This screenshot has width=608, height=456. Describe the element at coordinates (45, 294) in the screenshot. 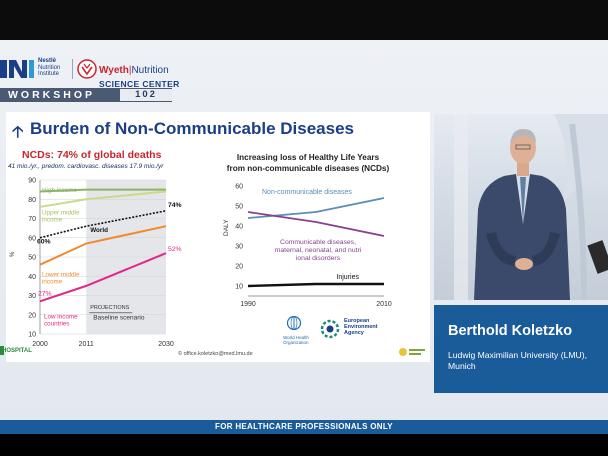

I see `annotation-27: 27%` at that location.